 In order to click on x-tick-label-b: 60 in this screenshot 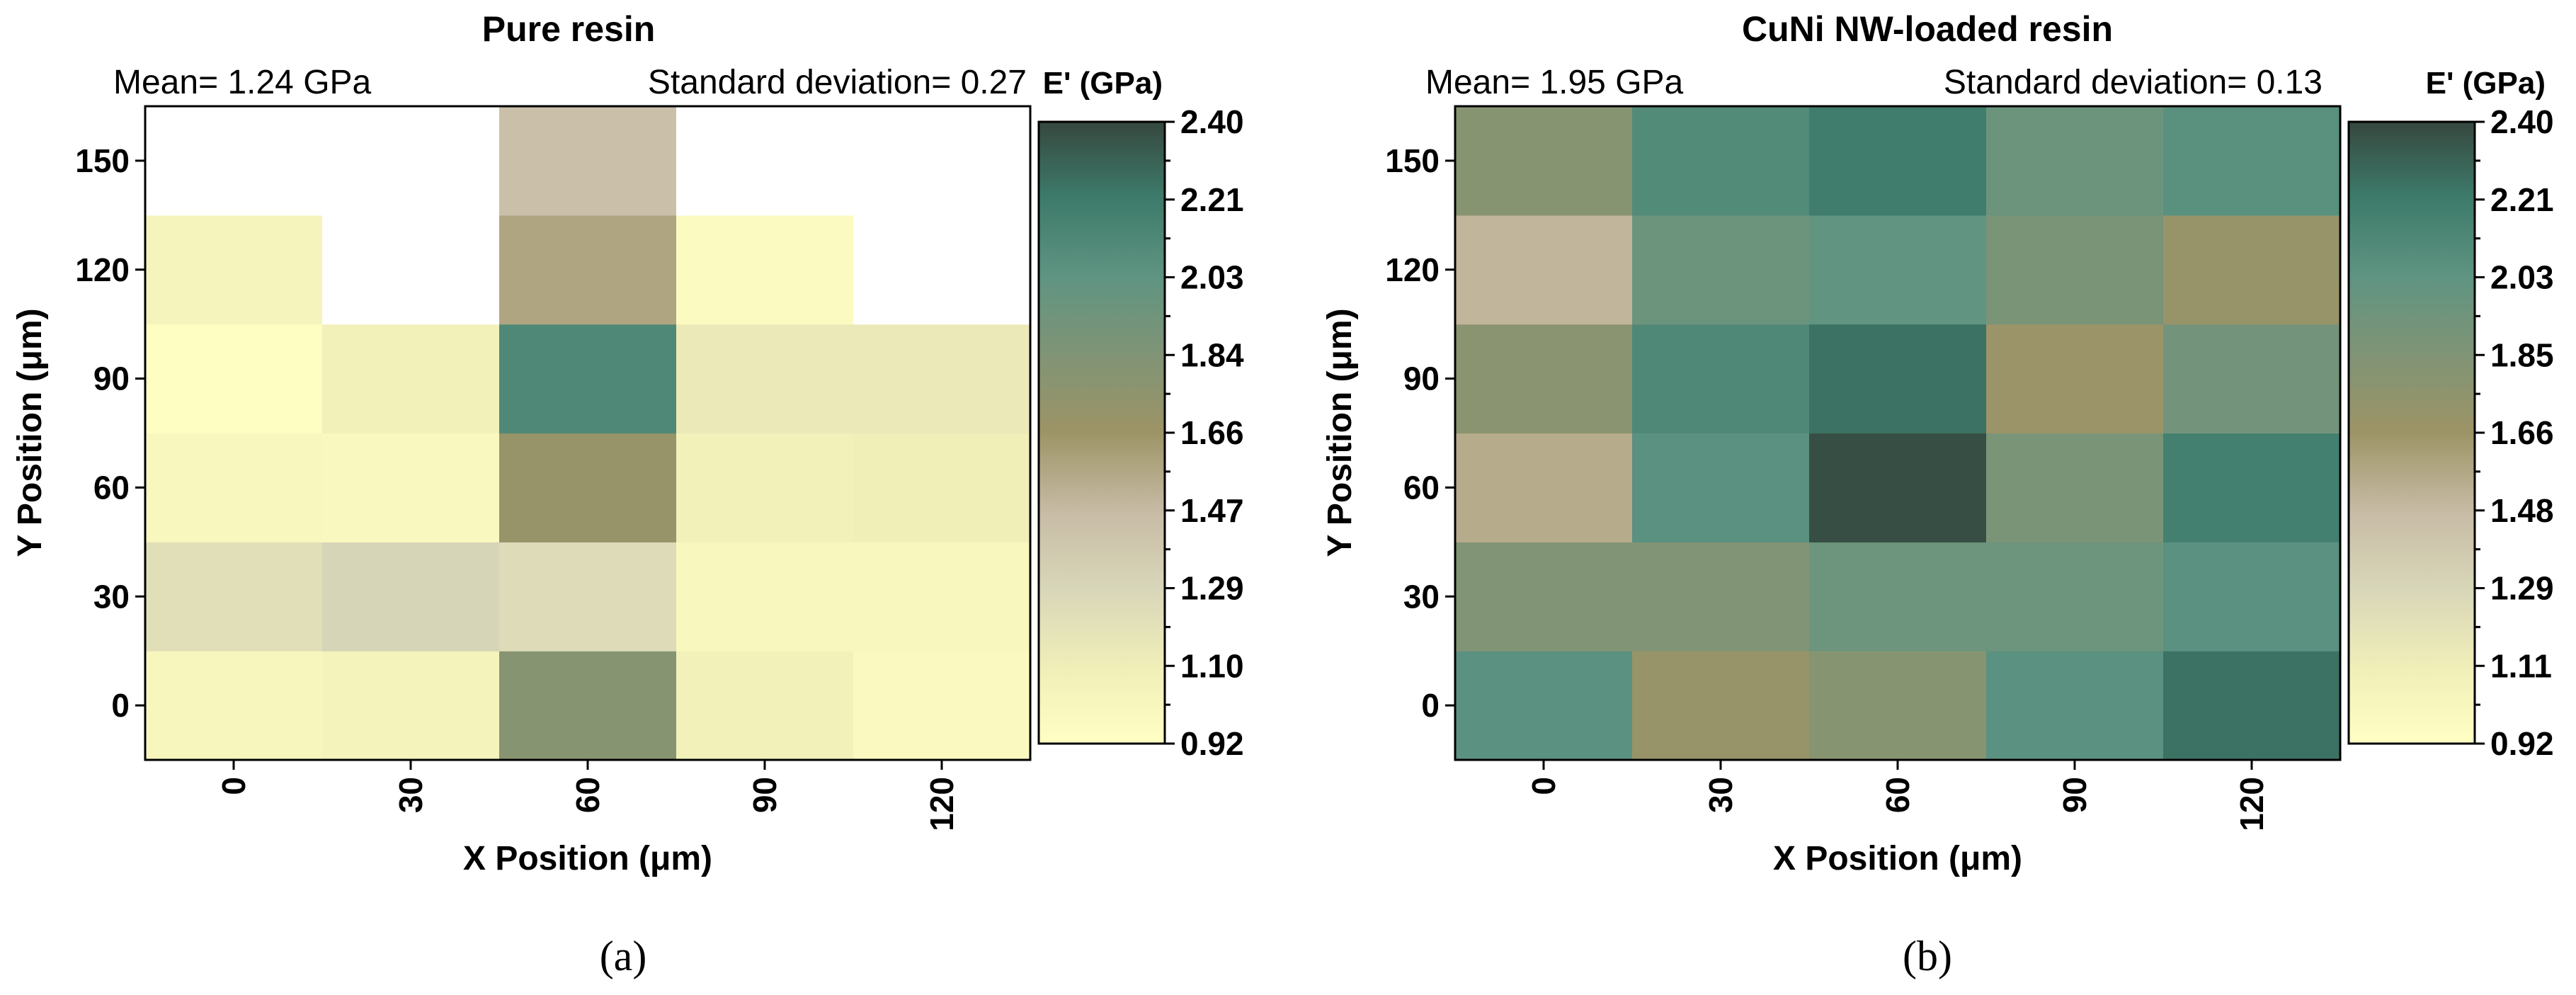, I will do `click(1897, 795)`.